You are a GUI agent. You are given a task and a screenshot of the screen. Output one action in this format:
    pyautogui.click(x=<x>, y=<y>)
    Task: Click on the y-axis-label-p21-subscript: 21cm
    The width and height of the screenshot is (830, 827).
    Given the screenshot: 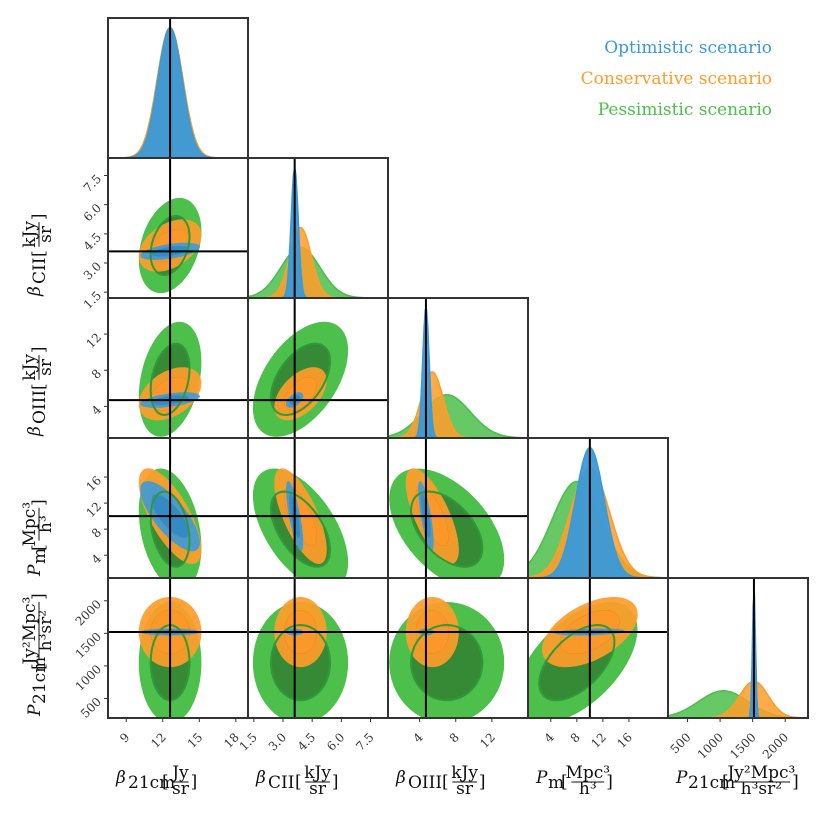 What is the action you would take?
    pyautogui.click(x=40, y=680)
    